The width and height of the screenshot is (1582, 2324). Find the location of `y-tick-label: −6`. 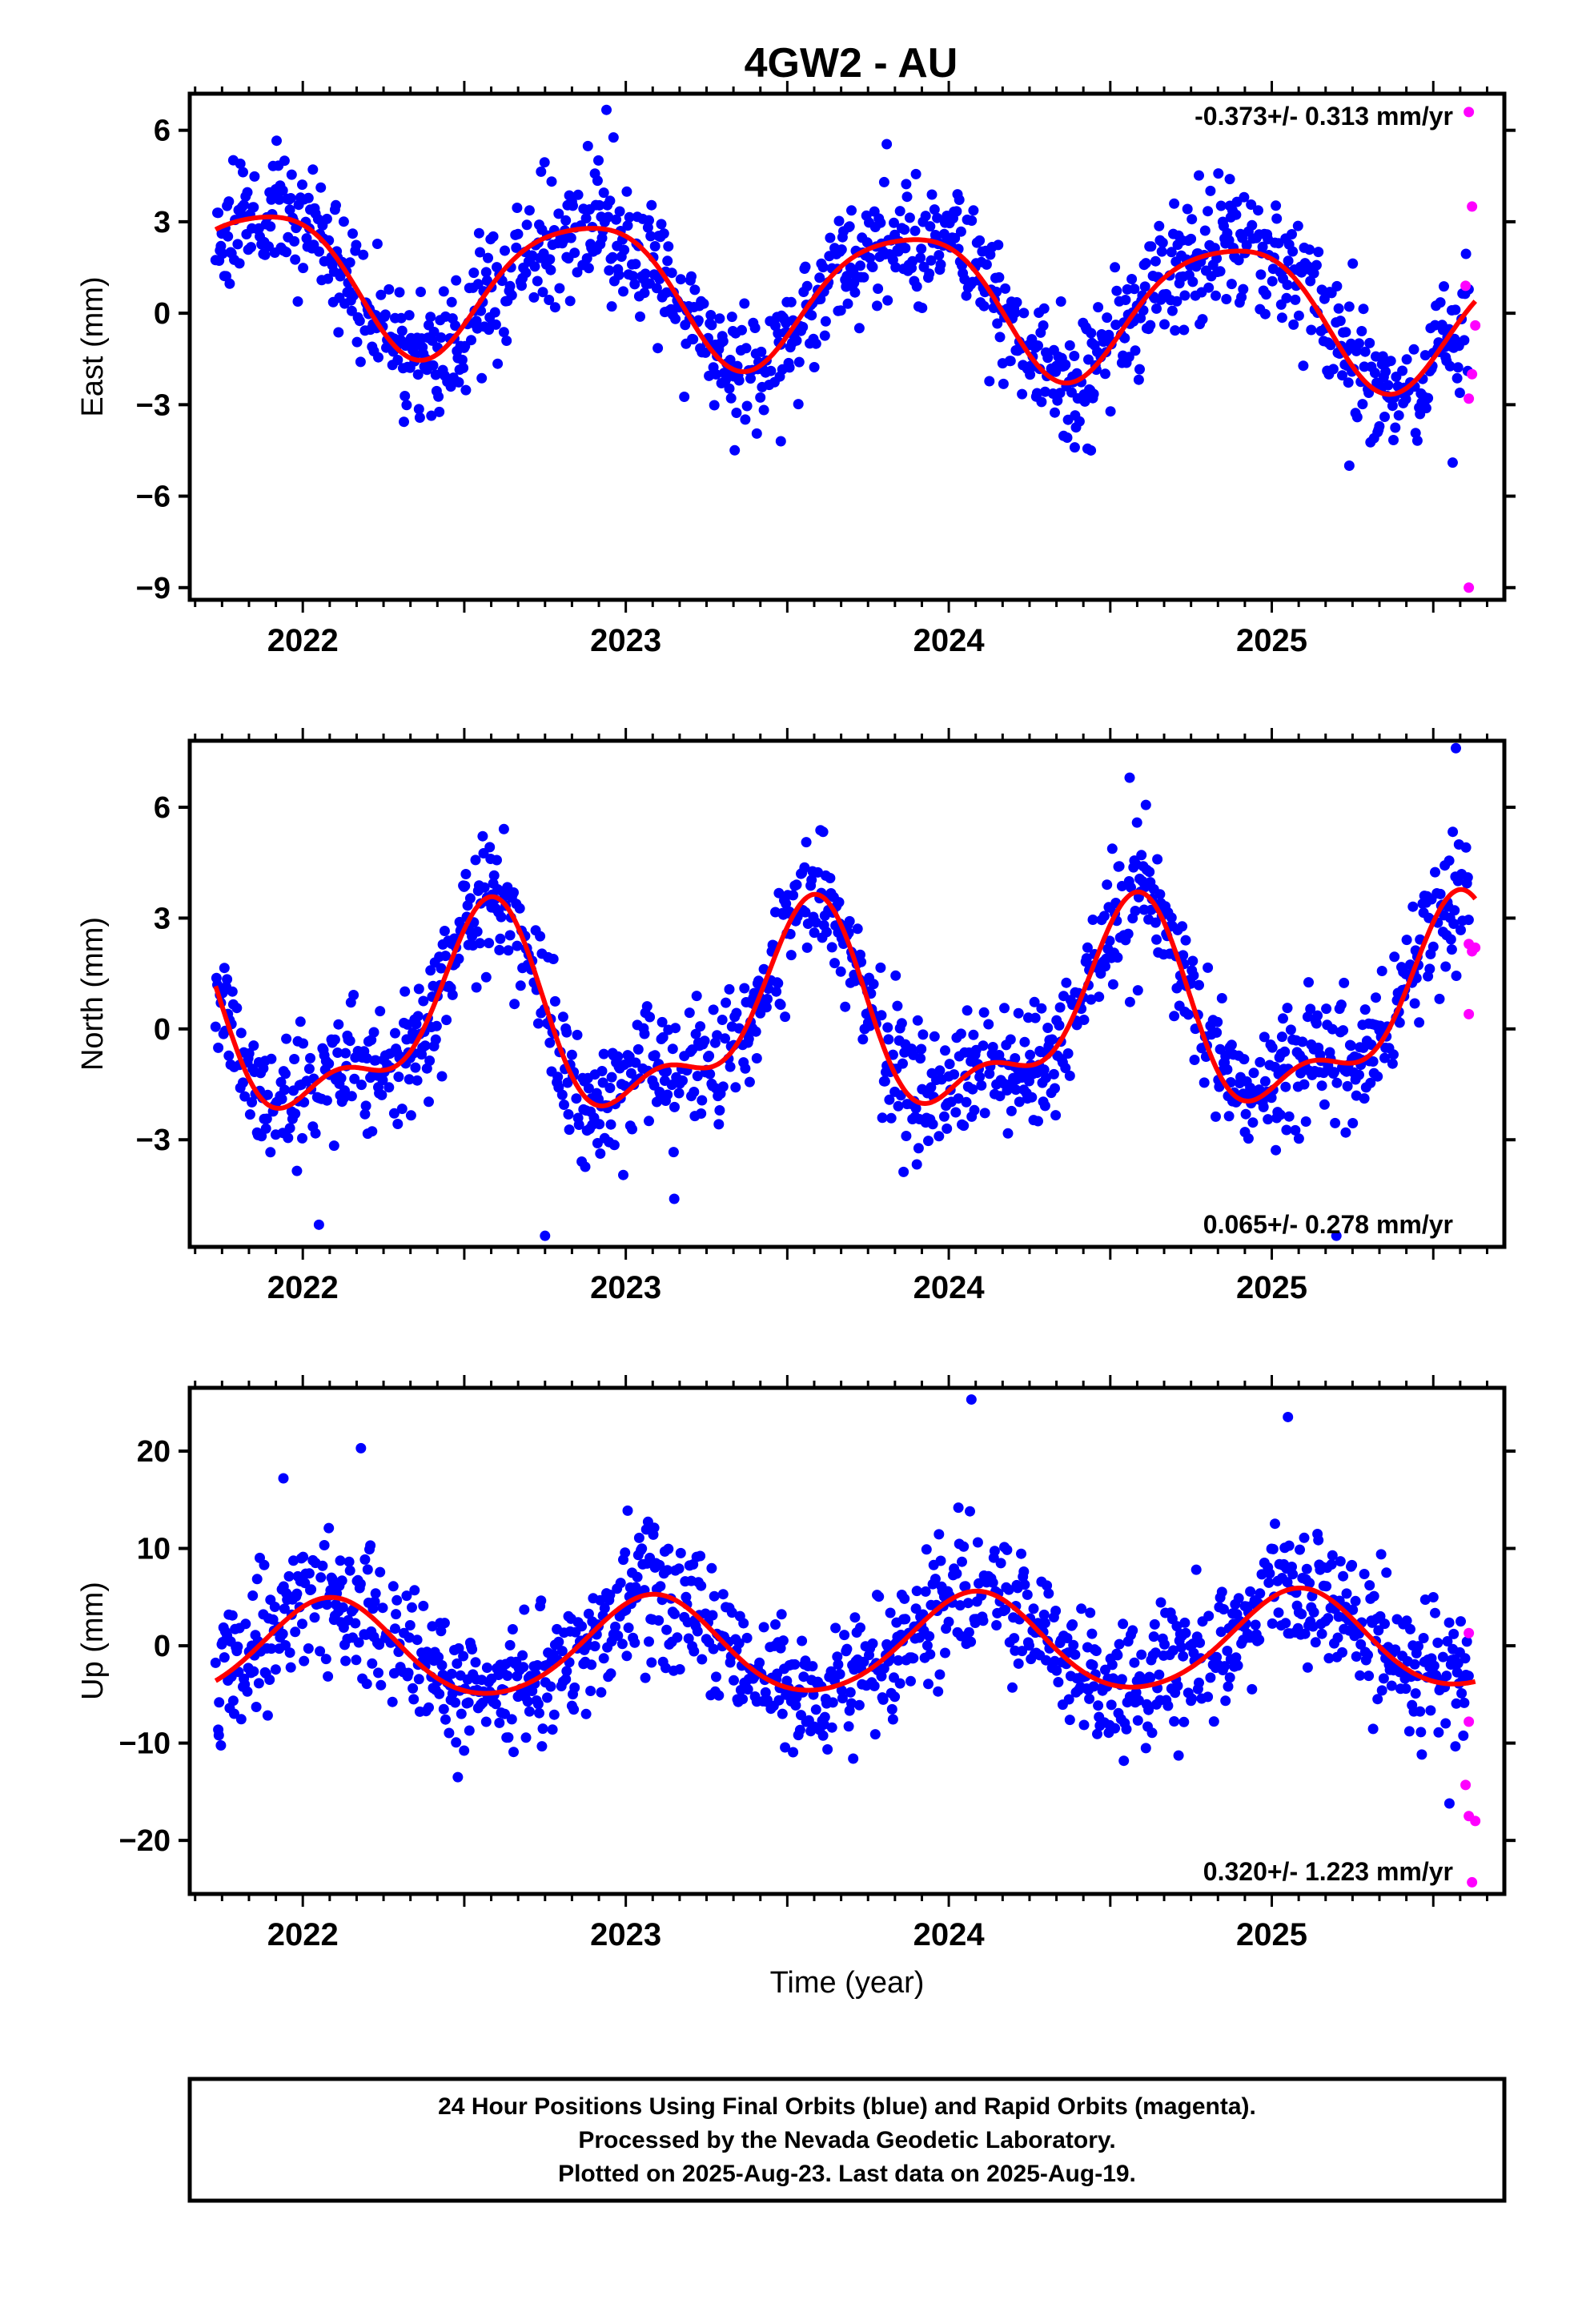

y-tick-label: −6 is located at coordinates (154, 497).